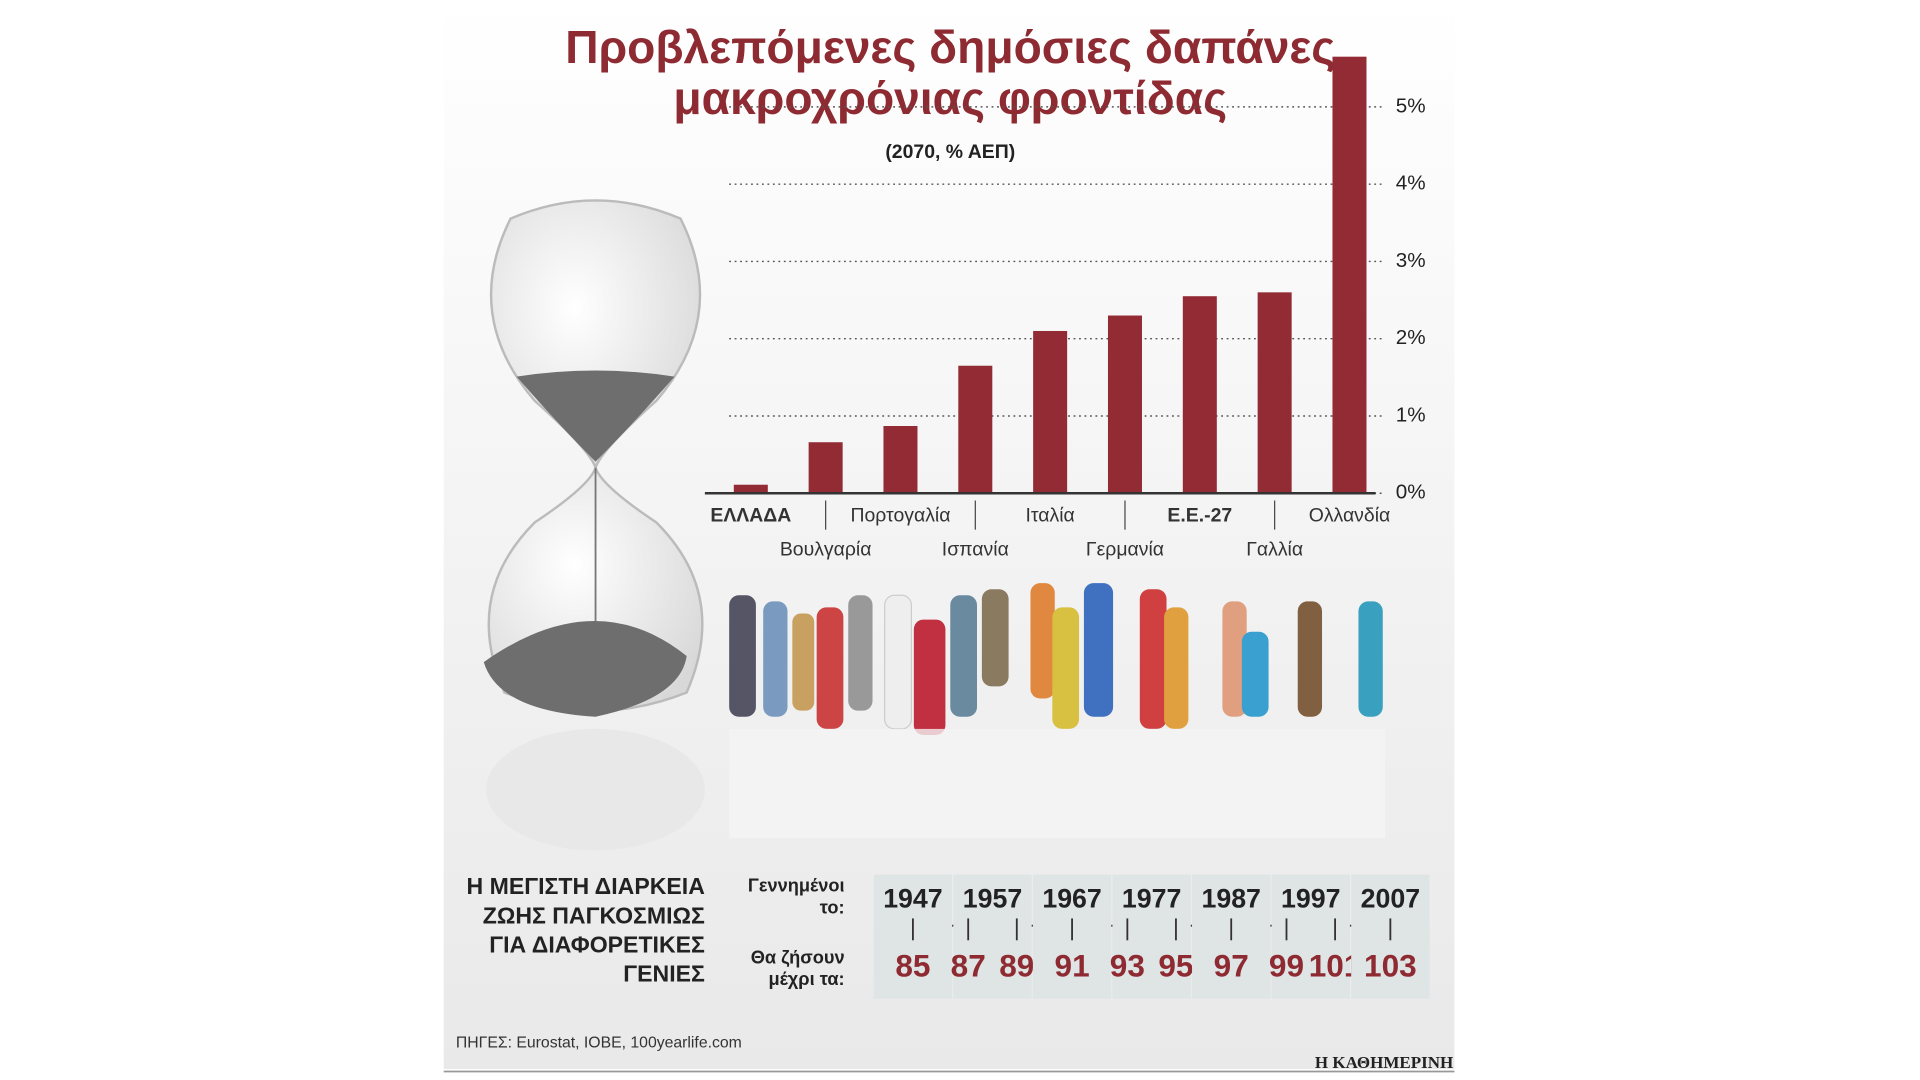 This screenshot has height=1080, width=1920. Describe the element at coordinates (1384, 1062) in the screenshot. I see `brand: Η ΚΑΘΗΜΕΡΙΝΗ` at that location.